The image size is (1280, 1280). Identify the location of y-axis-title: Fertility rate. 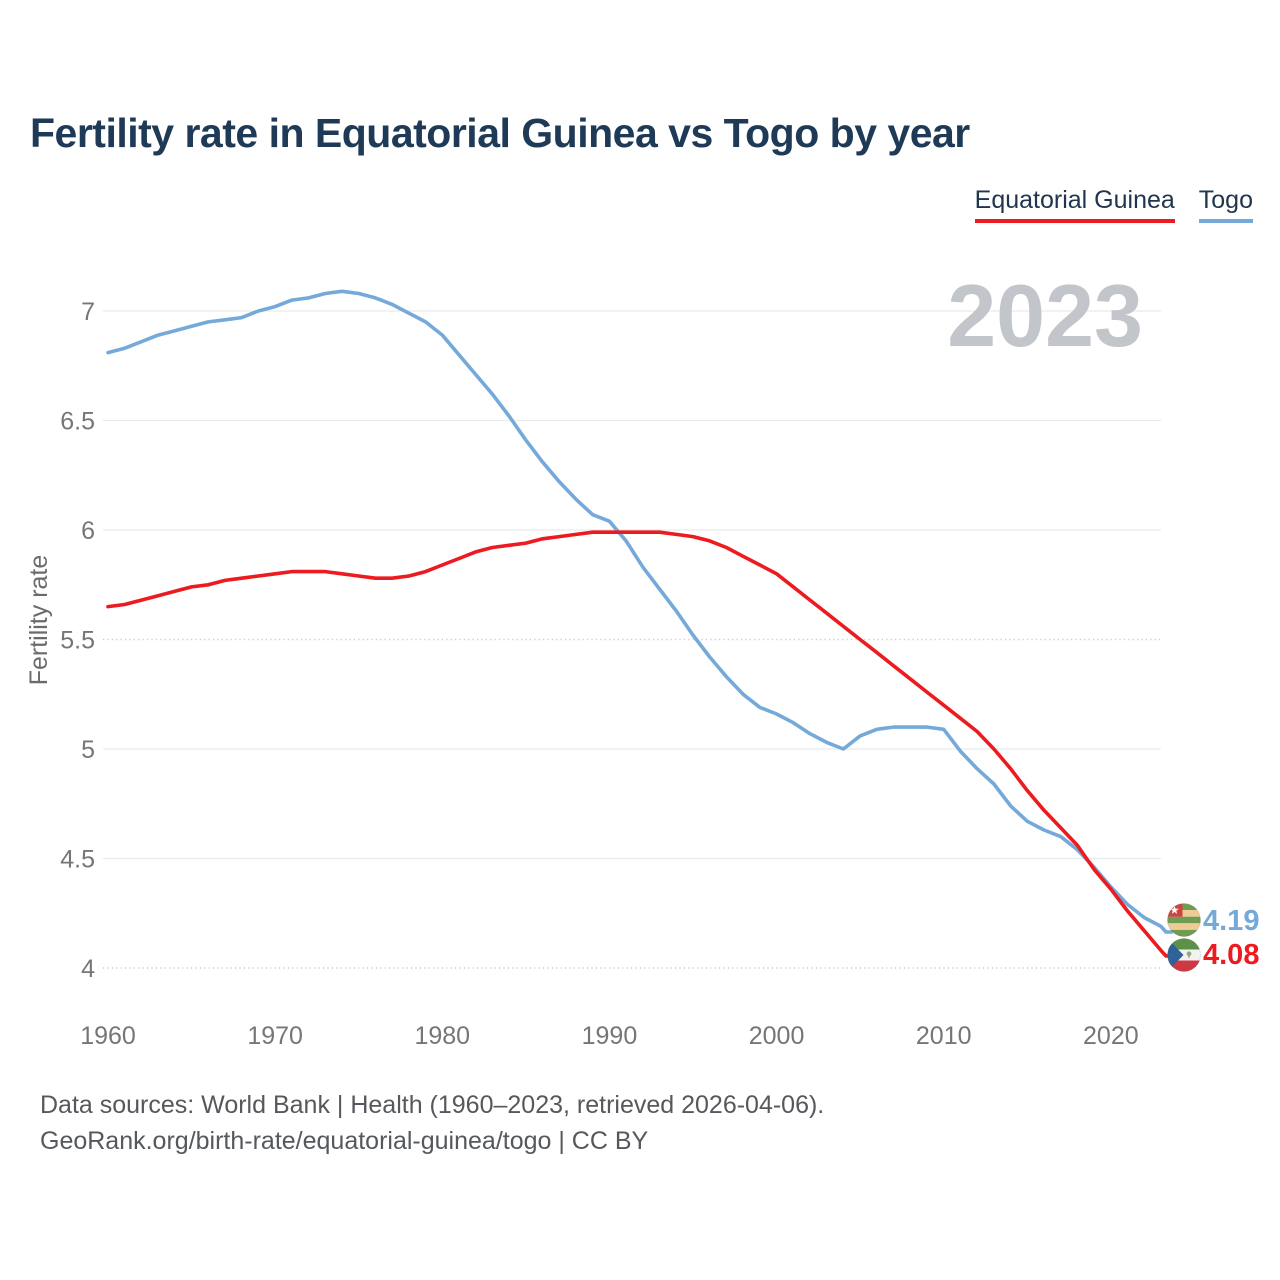
(39, 620).